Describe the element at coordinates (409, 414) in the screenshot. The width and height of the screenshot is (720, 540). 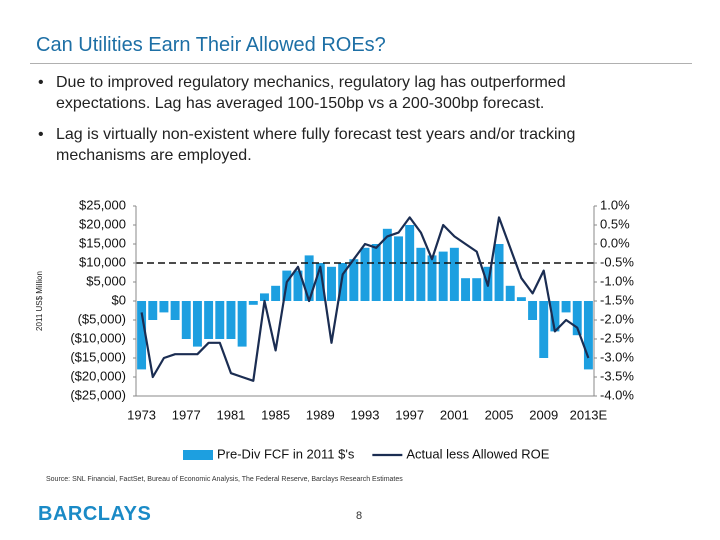
I see `x-tick-label: 1997` at that location.